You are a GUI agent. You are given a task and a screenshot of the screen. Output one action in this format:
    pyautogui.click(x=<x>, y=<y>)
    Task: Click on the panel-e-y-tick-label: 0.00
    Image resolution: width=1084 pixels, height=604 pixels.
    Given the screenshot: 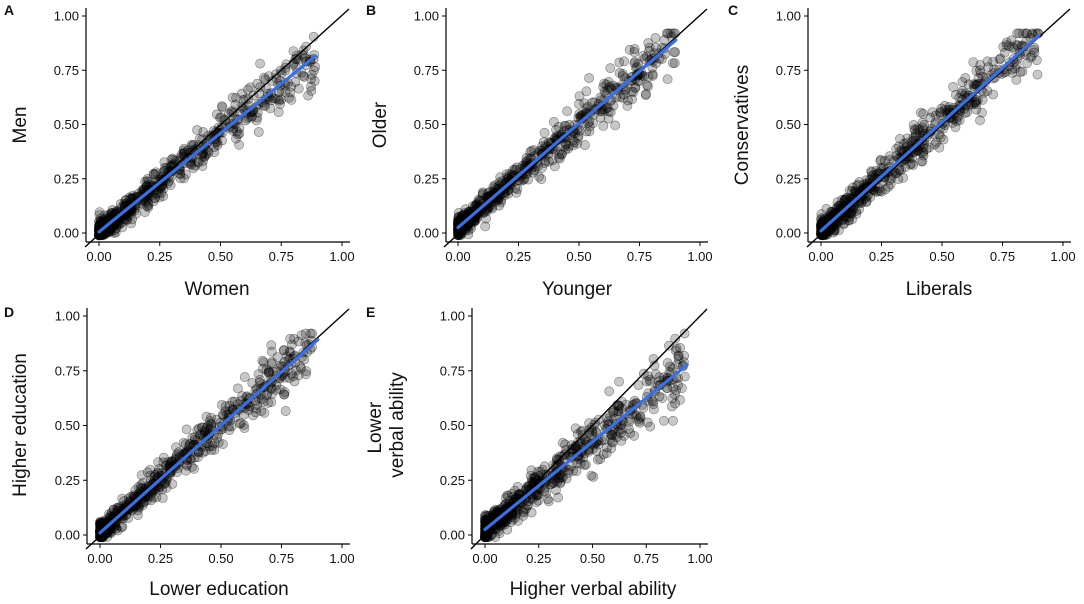 What is the action you would take?
    pyautogui.click(x=452, y=535)
    